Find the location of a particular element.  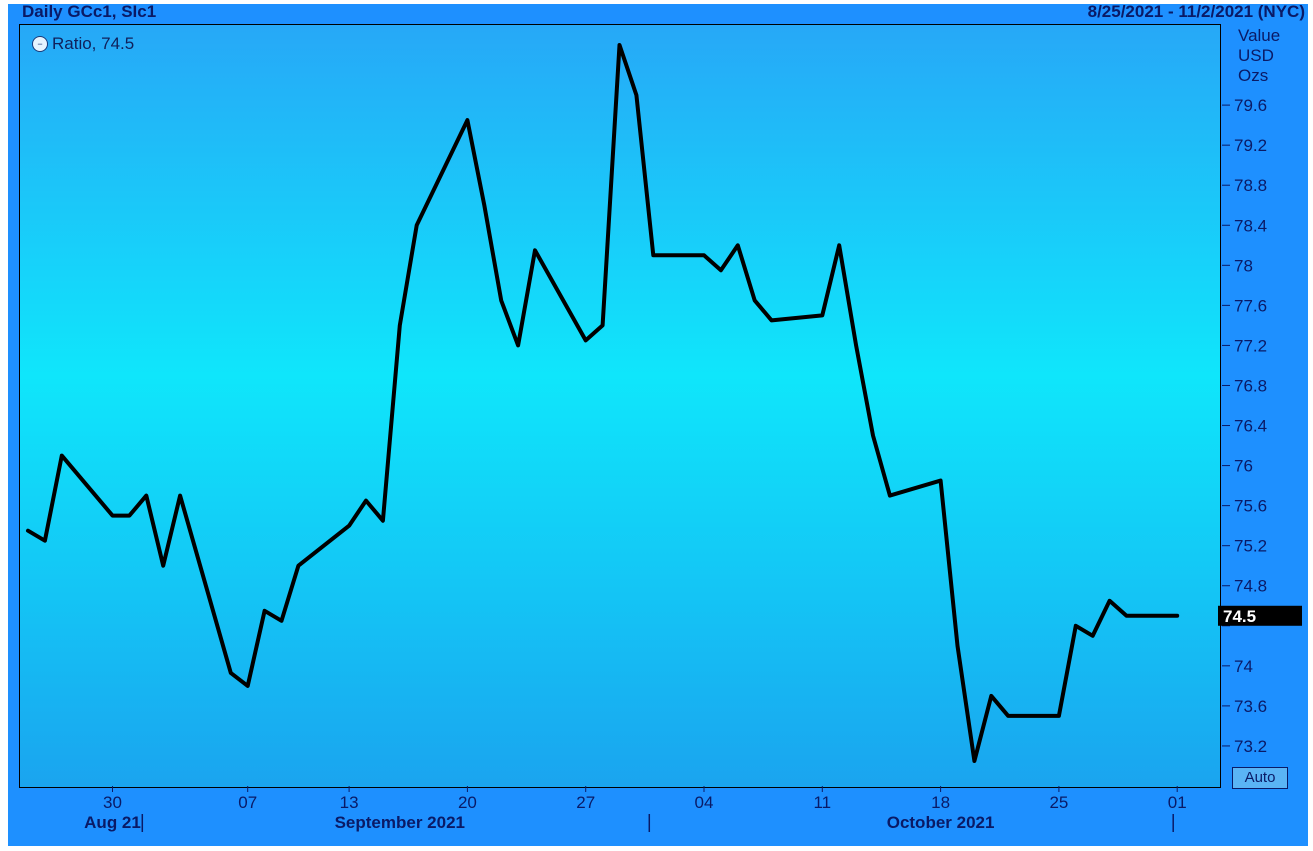

x-tick-label: 13 is located at coordinates (349, 802).